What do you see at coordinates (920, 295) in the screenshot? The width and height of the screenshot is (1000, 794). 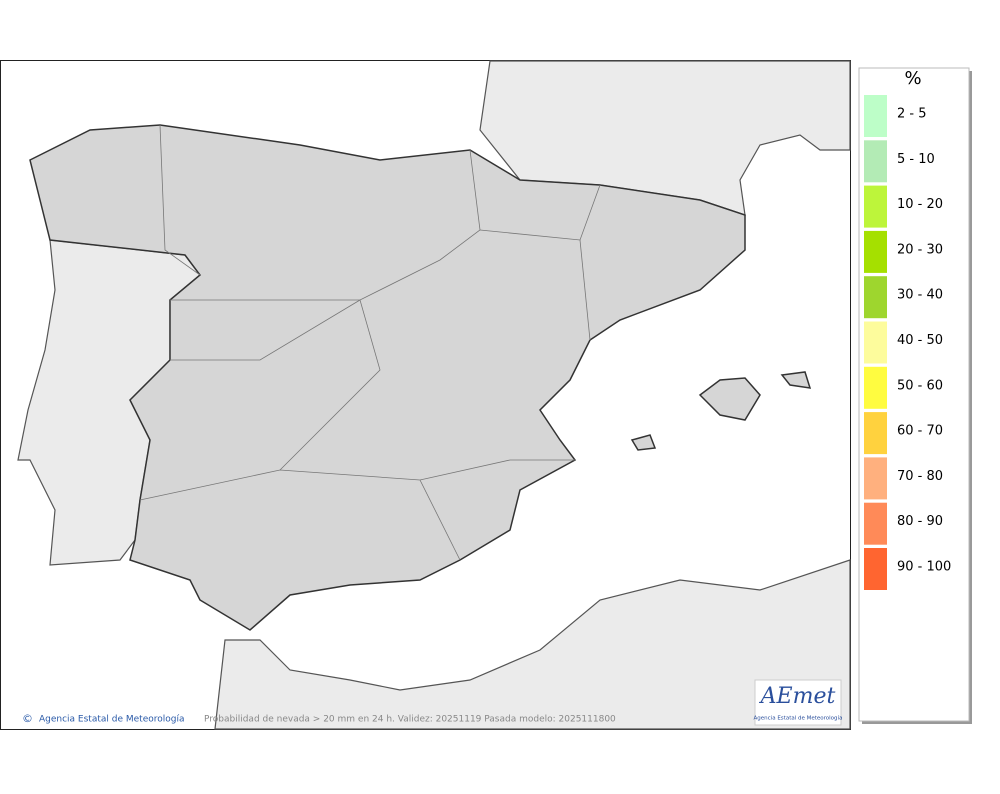 I see `legend-label: 30 - 40` at bounding box center [920, 295].